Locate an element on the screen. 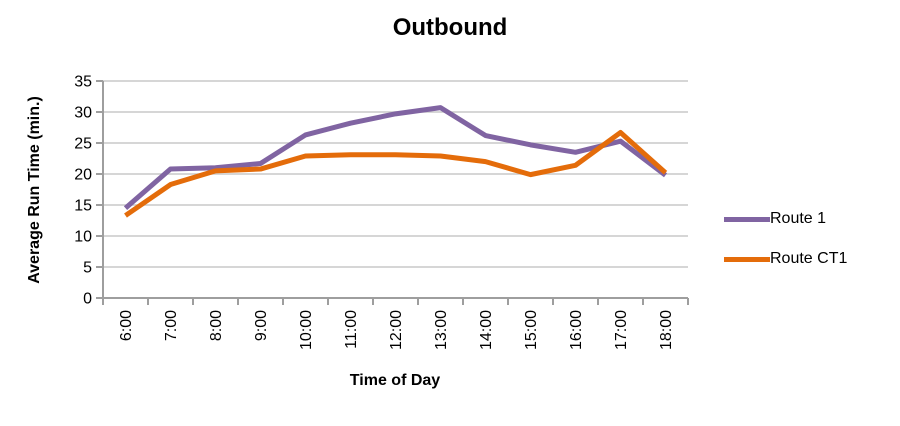 This screenshot has height=426, width=900. y-tick-label: 30 is located at coordinates (83, 113).